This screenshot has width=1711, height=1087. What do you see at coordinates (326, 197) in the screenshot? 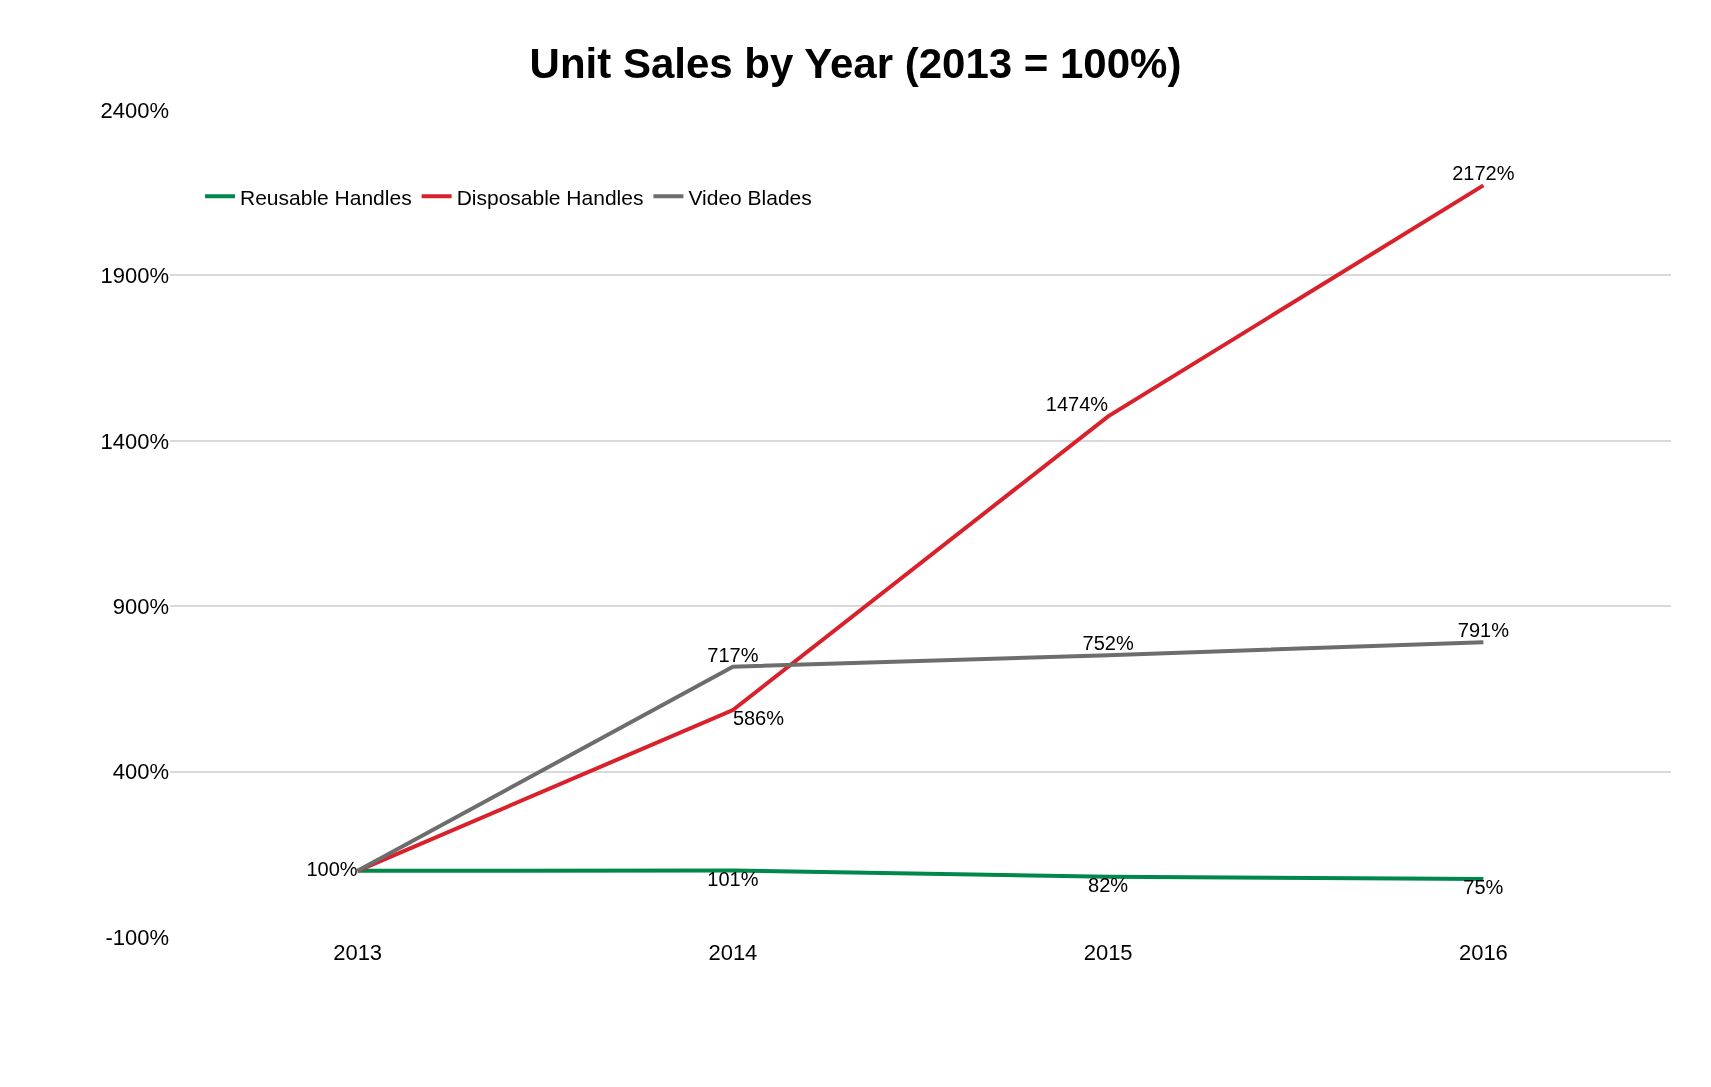
I see `legend-label: Reusable Handles` at bounding box center [326, 197].